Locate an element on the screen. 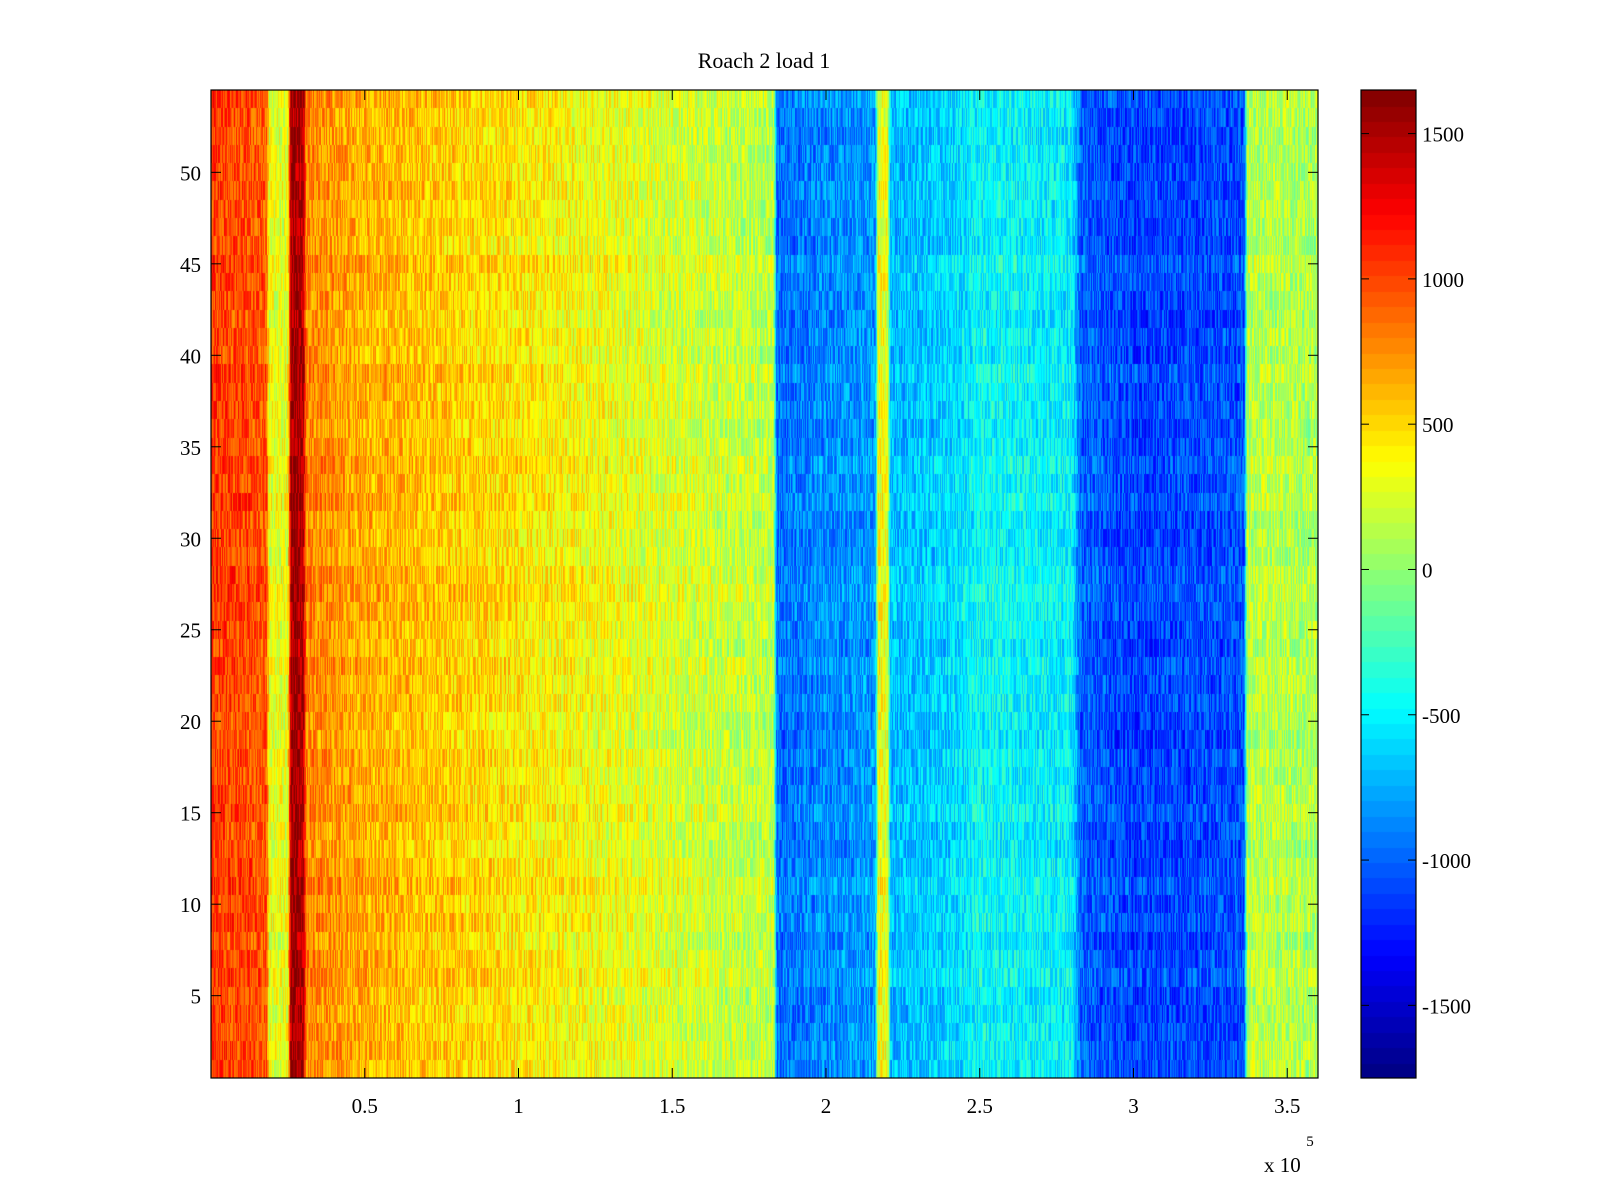 This screenshot has width=1600, height=1200. x-tick-label: 2 is located at coordinates (826, 1106).